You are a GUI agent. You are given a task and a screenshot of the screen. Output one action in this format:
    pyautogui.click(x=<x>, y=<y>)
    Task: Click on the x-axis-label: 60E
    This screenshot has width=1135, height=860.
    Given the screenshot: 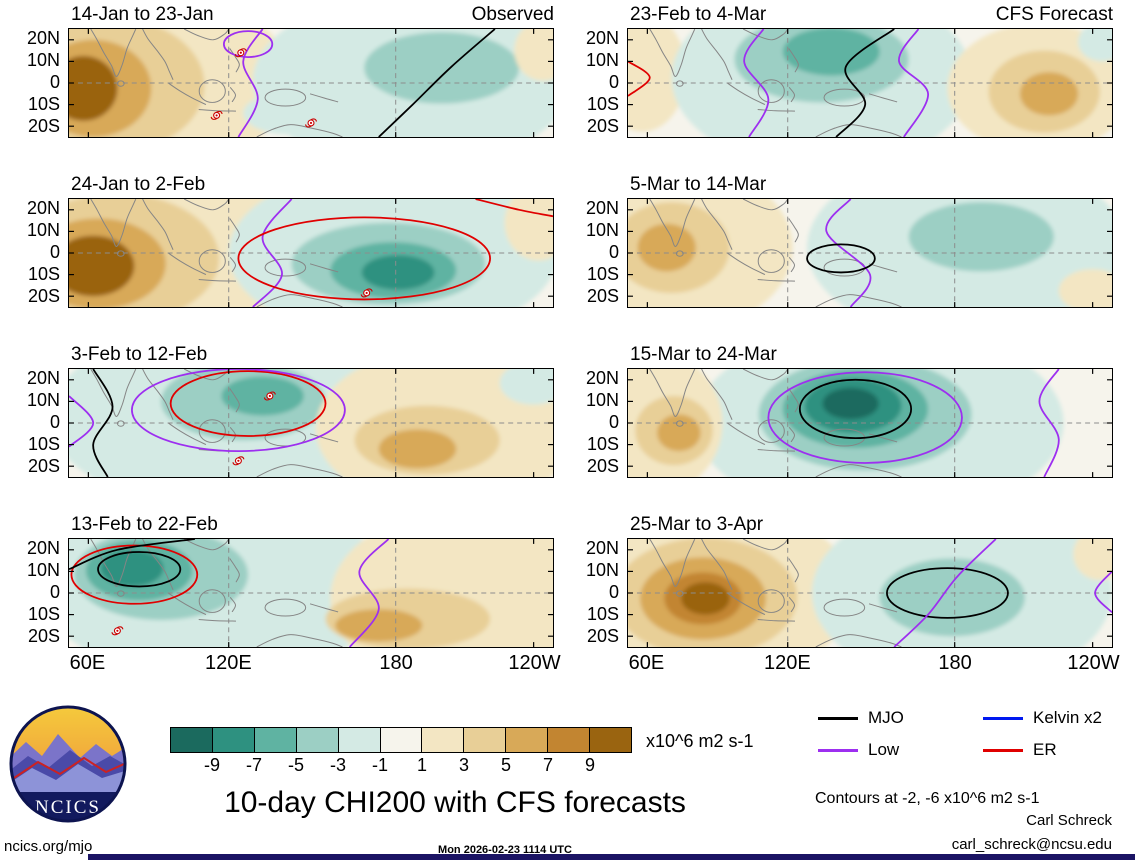 What is the action you would take?
    pyautogui.click(x=87, y=663)
    